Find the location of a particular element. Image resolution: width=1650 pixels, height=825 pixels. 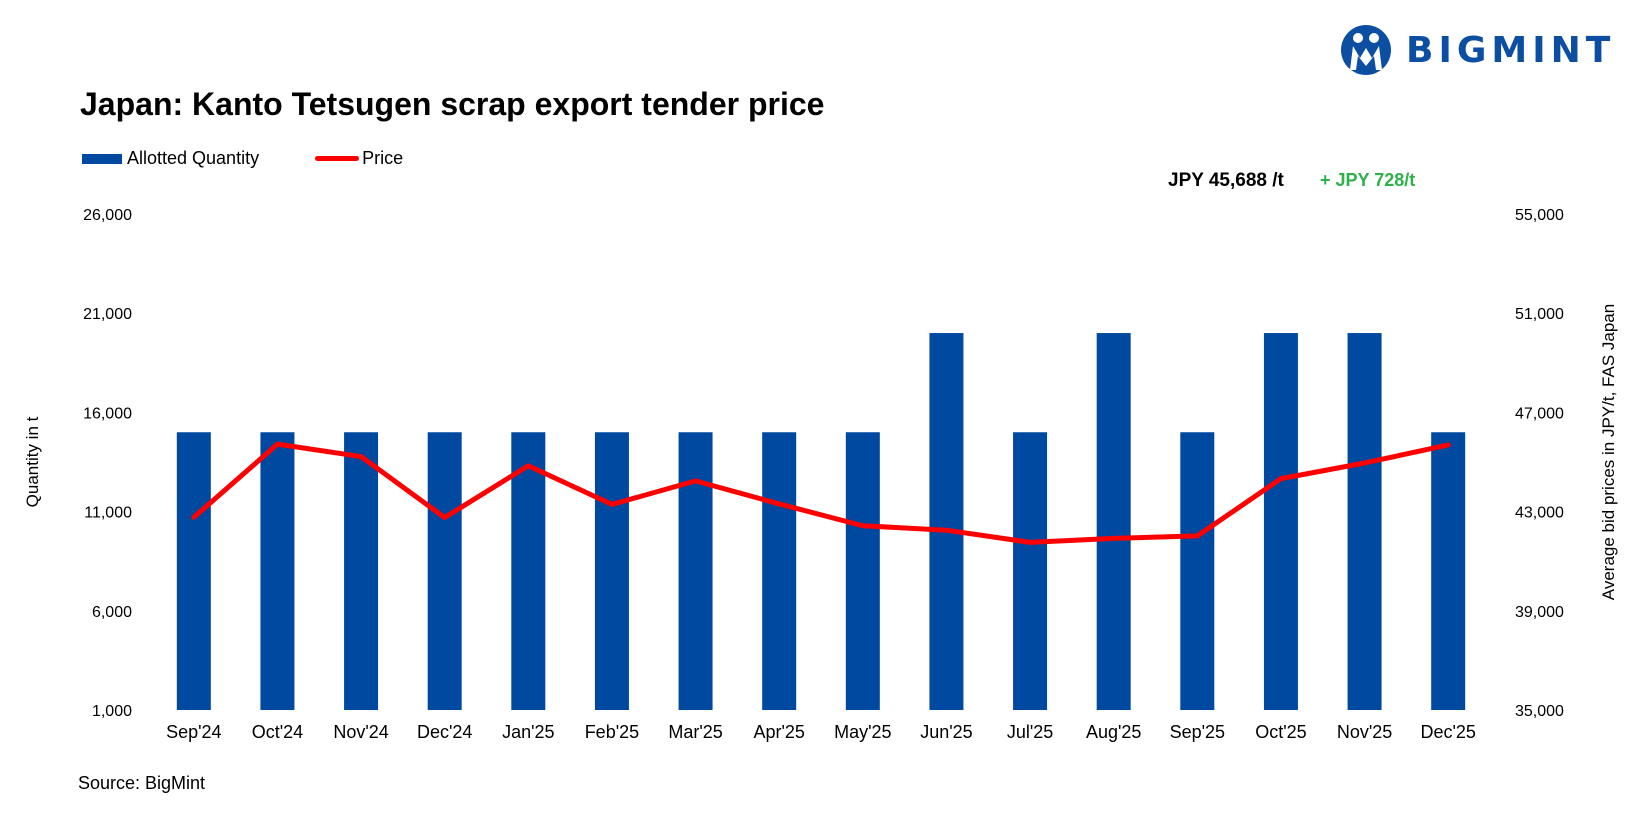

y2-tick-label: 43,000 is located at coordinates (1539, 513).